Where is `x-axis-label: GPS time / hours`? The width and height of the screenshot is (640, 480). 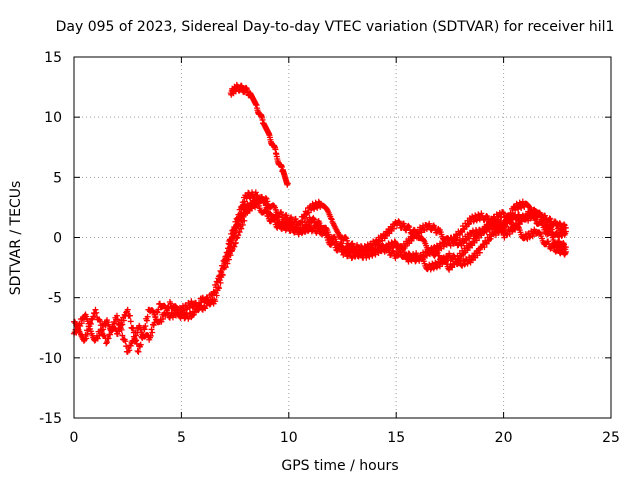 x-axis-label: GPS time / hours is located at coordinates (339, 466).